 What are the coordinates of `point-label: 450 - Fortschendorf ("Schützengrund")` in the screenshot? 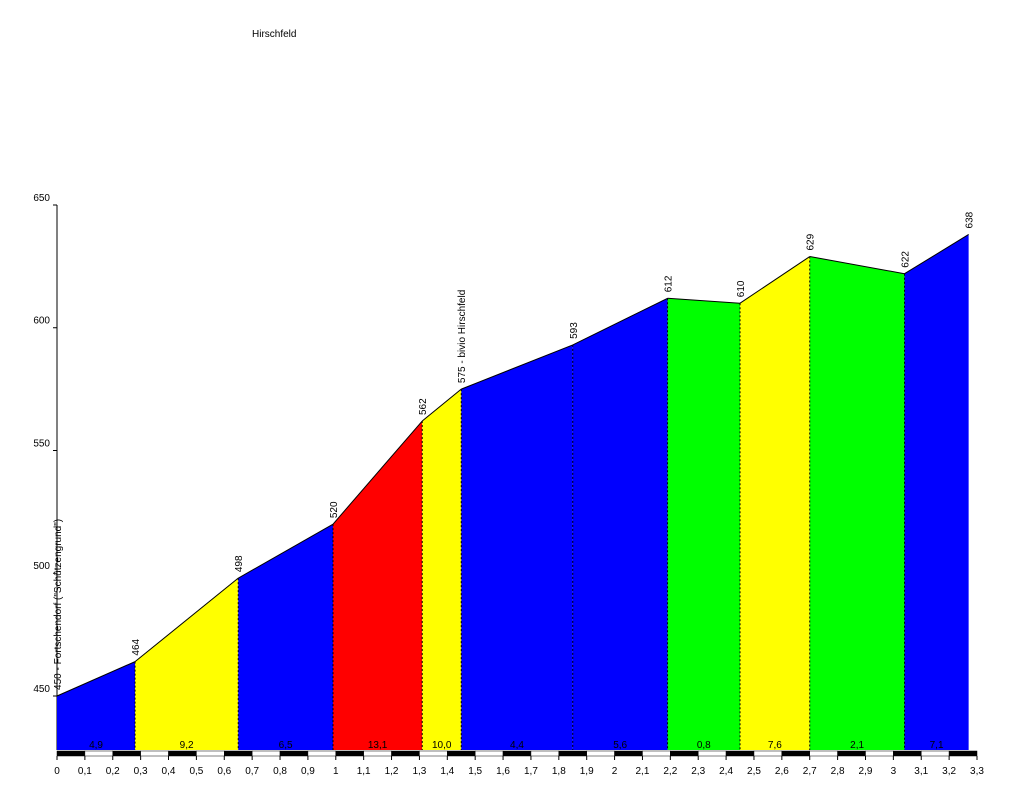 It's located at (58, 604).